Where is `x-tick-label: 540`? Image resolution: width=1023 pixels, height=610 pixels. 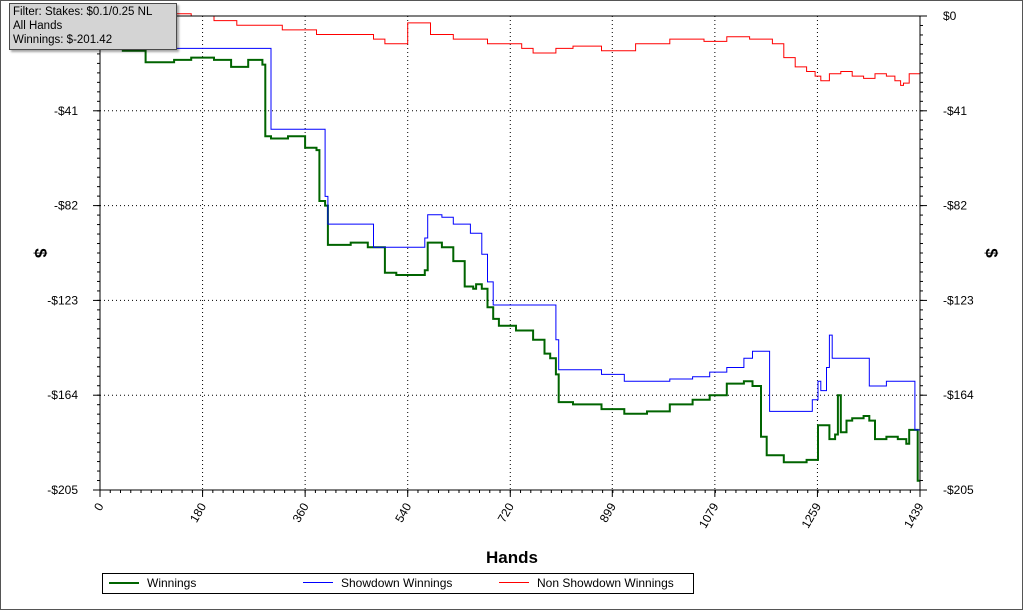 x-tick-label: 540 is located at coordinates (403, 512).